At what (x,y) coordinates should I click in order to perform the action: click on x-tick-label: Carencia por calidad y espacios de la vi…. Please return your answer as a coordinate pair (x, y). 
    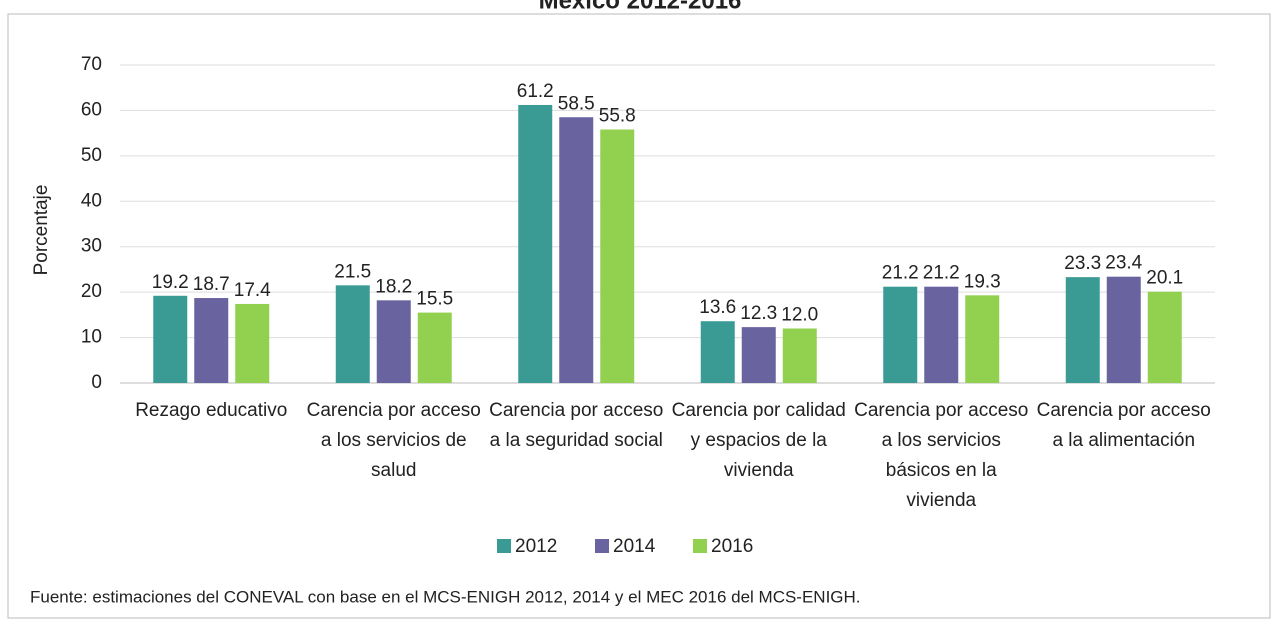
    Looking at the image, I should click on (758, 440).